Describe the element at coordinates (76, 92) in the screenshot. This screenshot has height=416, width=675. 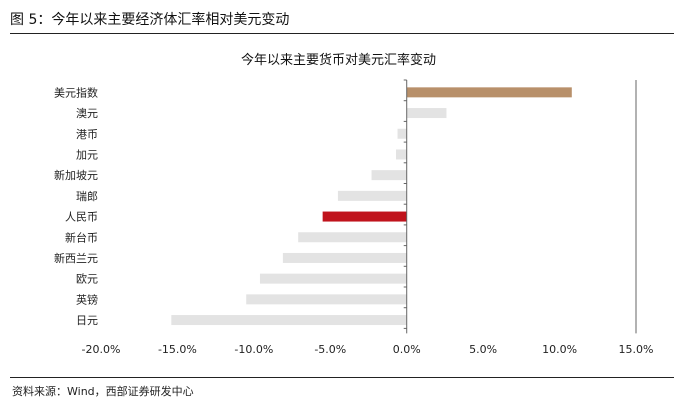
I see `category-label: 美元指数` at that location.